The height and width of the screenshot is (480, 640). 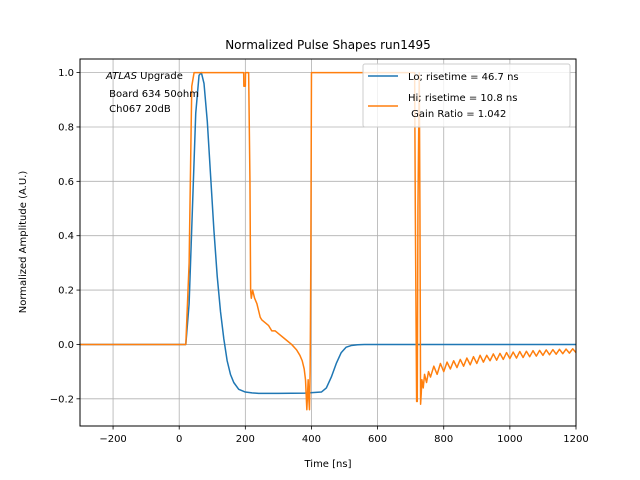 What do you see at coordinates (112, 439) in the screenshot?
I see `x-tick-label: −200` at bounding box center [112, 439].